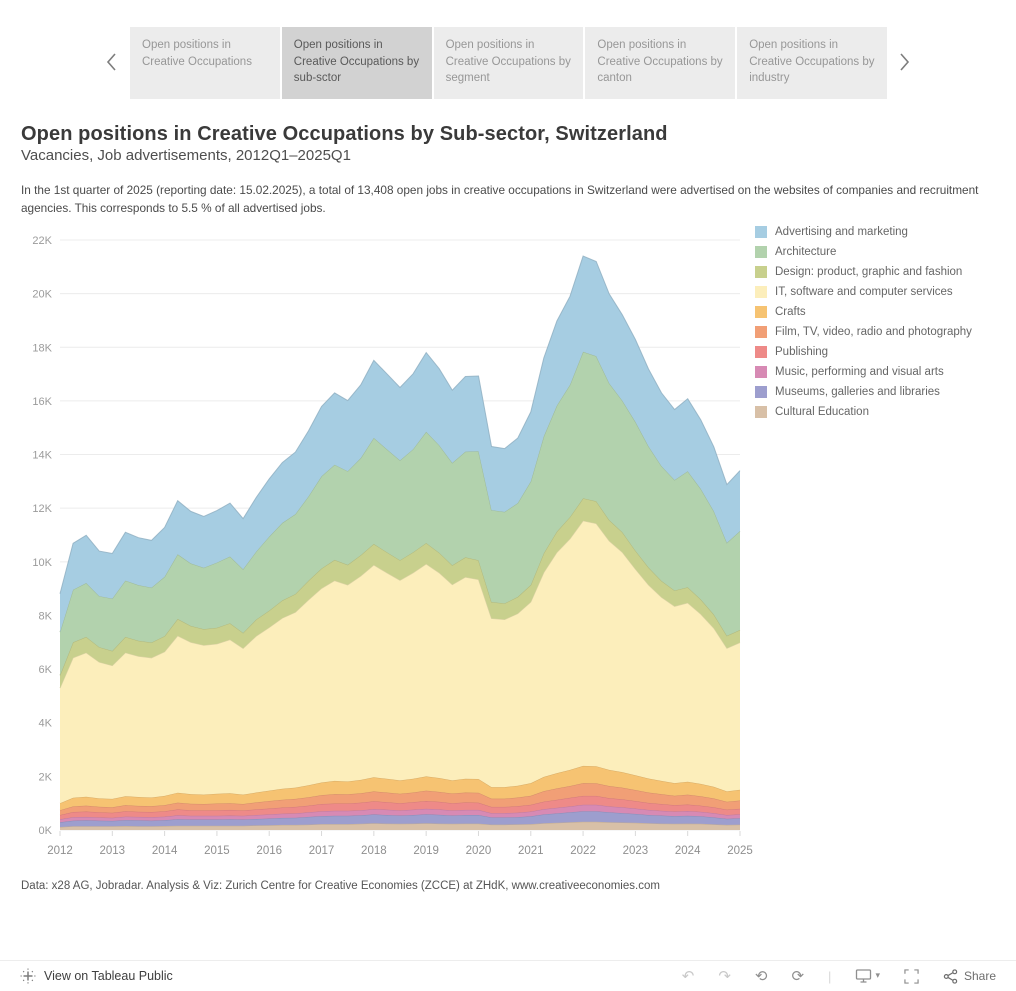 The width and height of the screenshot is (1016, 991). Describe the element at coordinates (859, 372) in the screenshot. I see `legend-label: Music, performing and visual arts` at that location.